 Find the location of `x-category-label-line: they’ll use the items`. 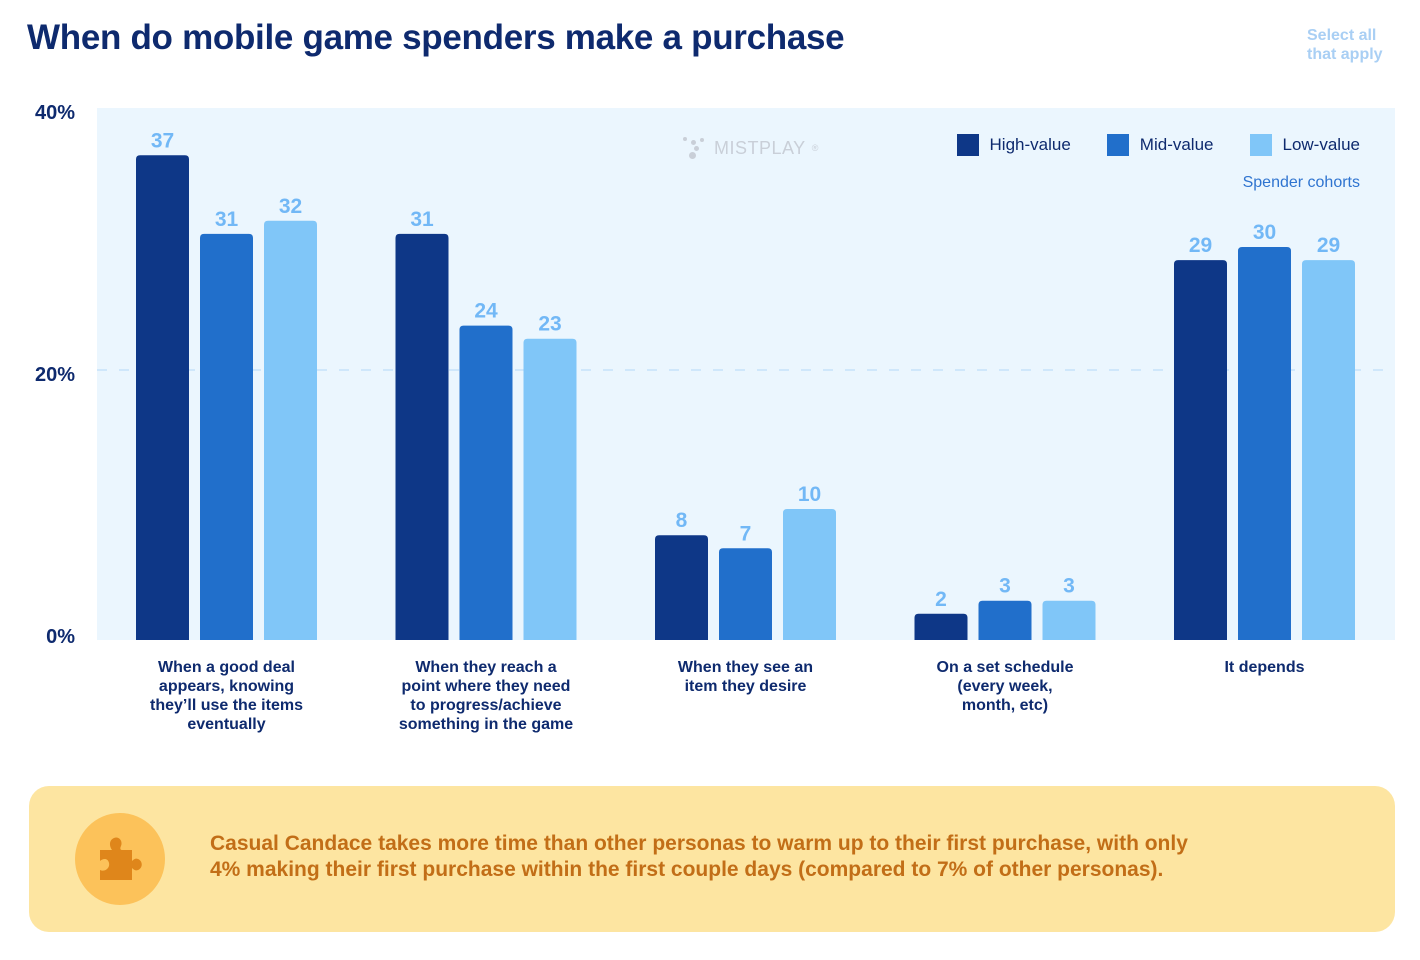

x-category-label-line: they’ll use the items is located at coordinates (226, 705).